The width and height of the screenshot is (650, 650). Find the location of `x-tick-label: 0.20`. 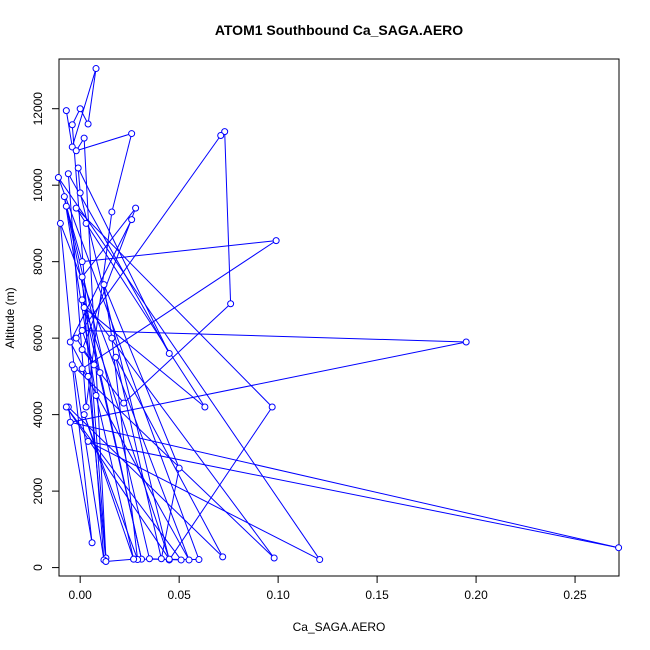

x-tick-label: 0.20 is located at coordinates (476, 595).